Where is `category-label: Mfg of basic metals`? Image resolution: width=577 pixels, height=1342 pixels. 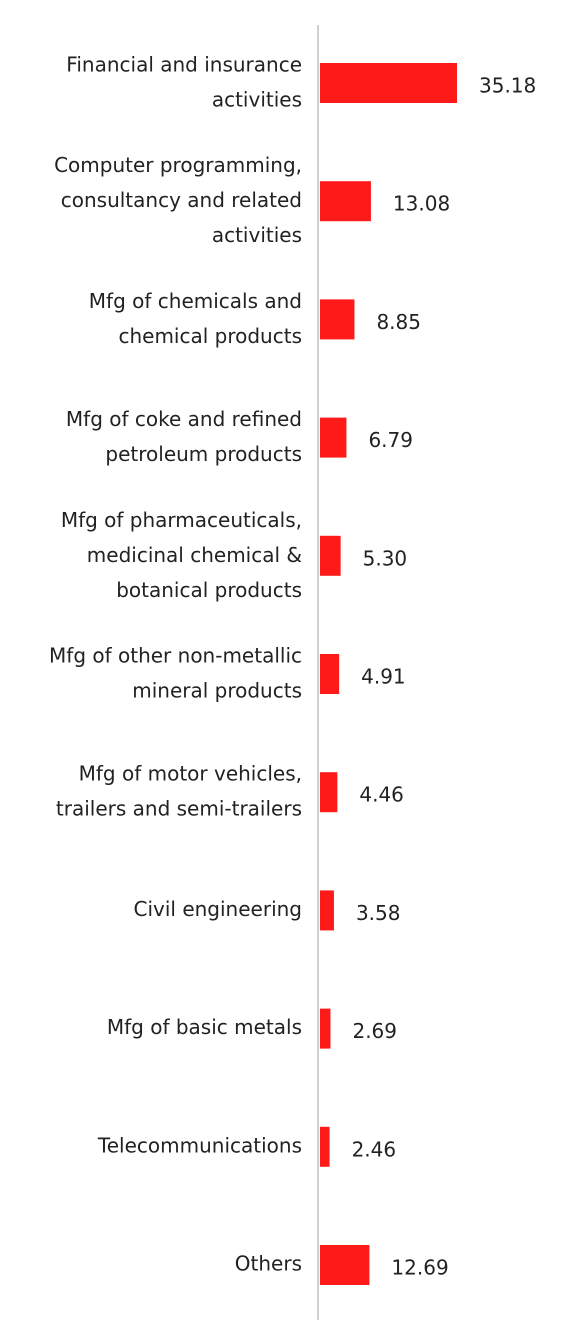
category-label: Mfg of basic metals is located at coordinates (204, 1027).